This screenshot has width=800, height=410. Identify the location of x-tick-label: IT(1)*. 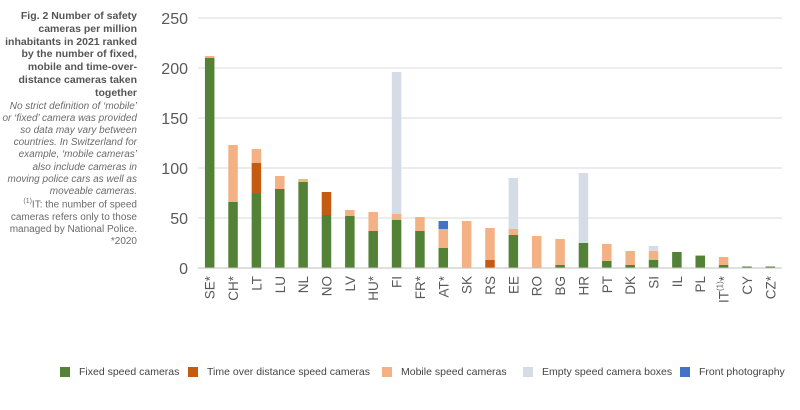
(724, 289).